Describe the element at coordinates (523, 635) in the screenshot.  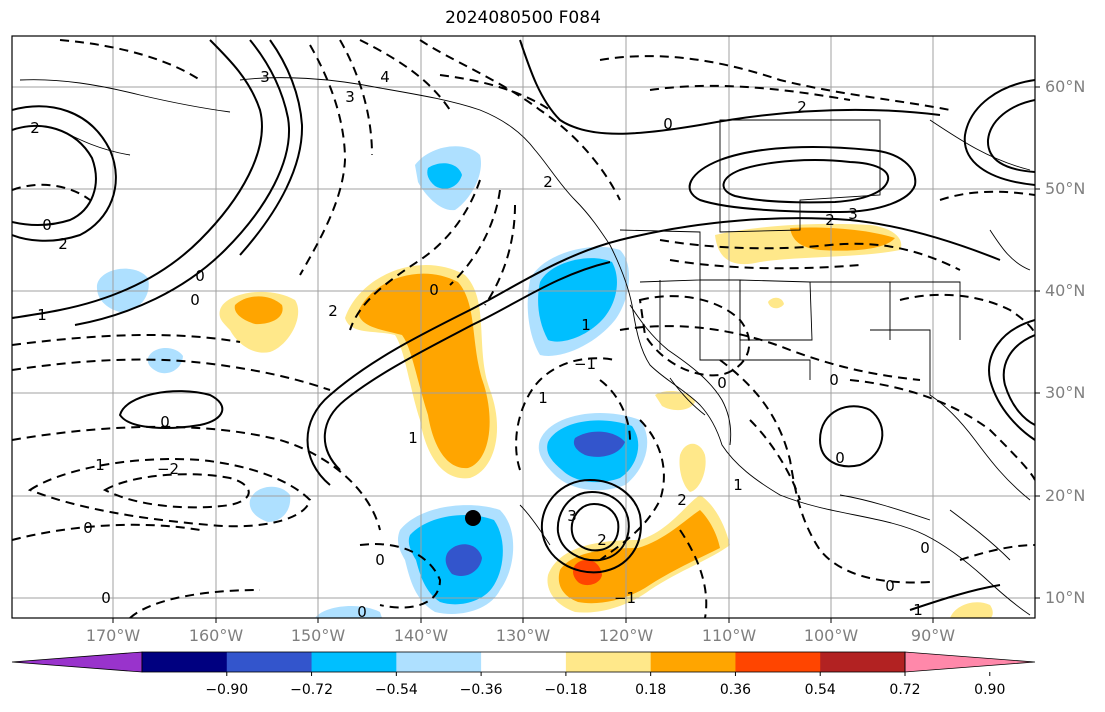
I see `lon-label: 130°W` at that location.